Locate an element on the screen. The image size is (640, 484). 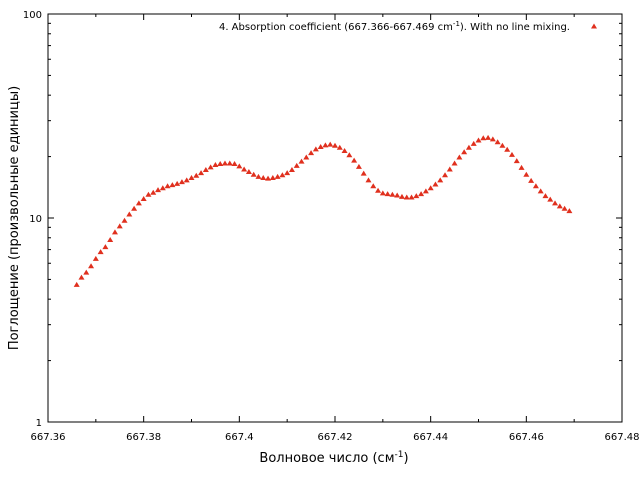
y-tick-label: 1 is located at coordinates (39, 423).